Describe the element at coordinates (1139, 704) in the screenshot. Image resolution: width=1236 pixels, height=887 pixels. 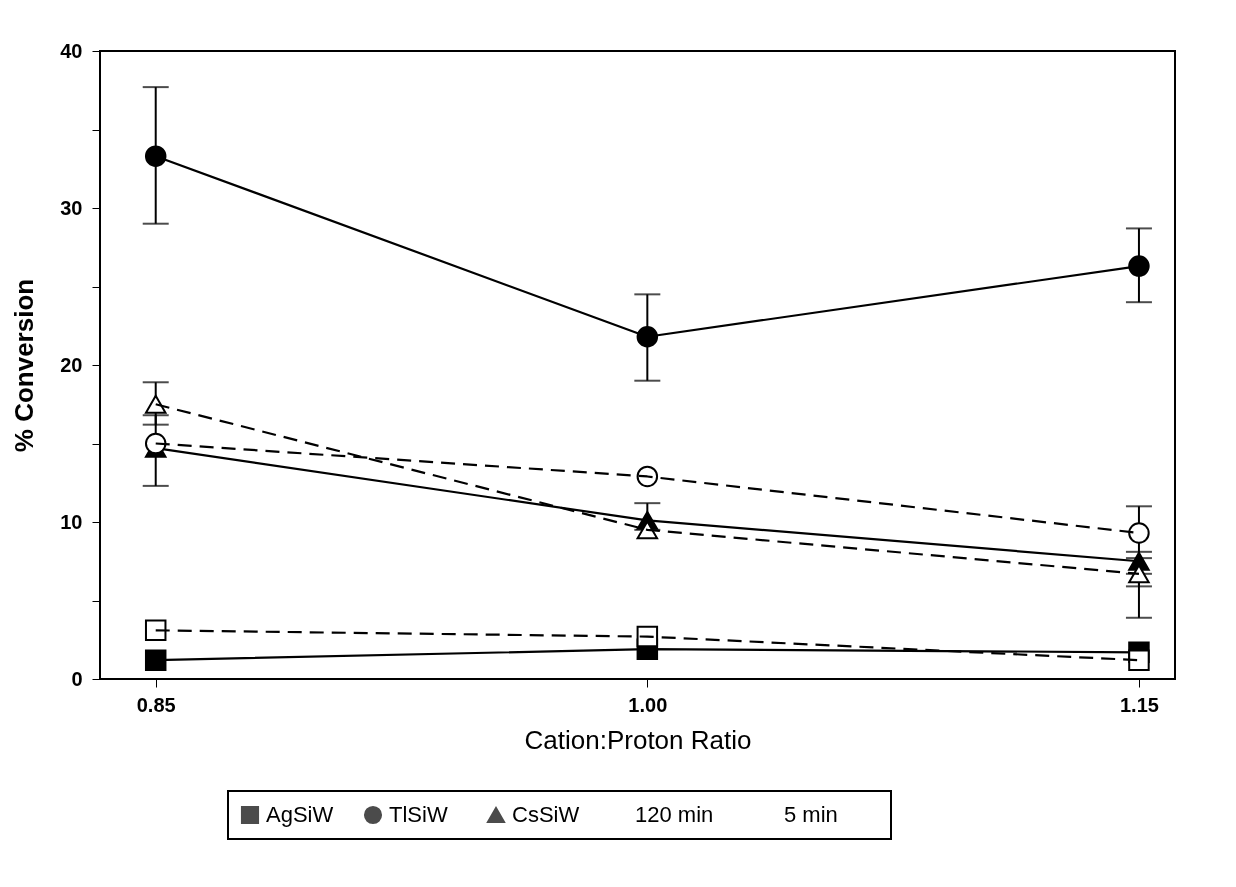
I see `x-tick-label: 1.15` at that location.